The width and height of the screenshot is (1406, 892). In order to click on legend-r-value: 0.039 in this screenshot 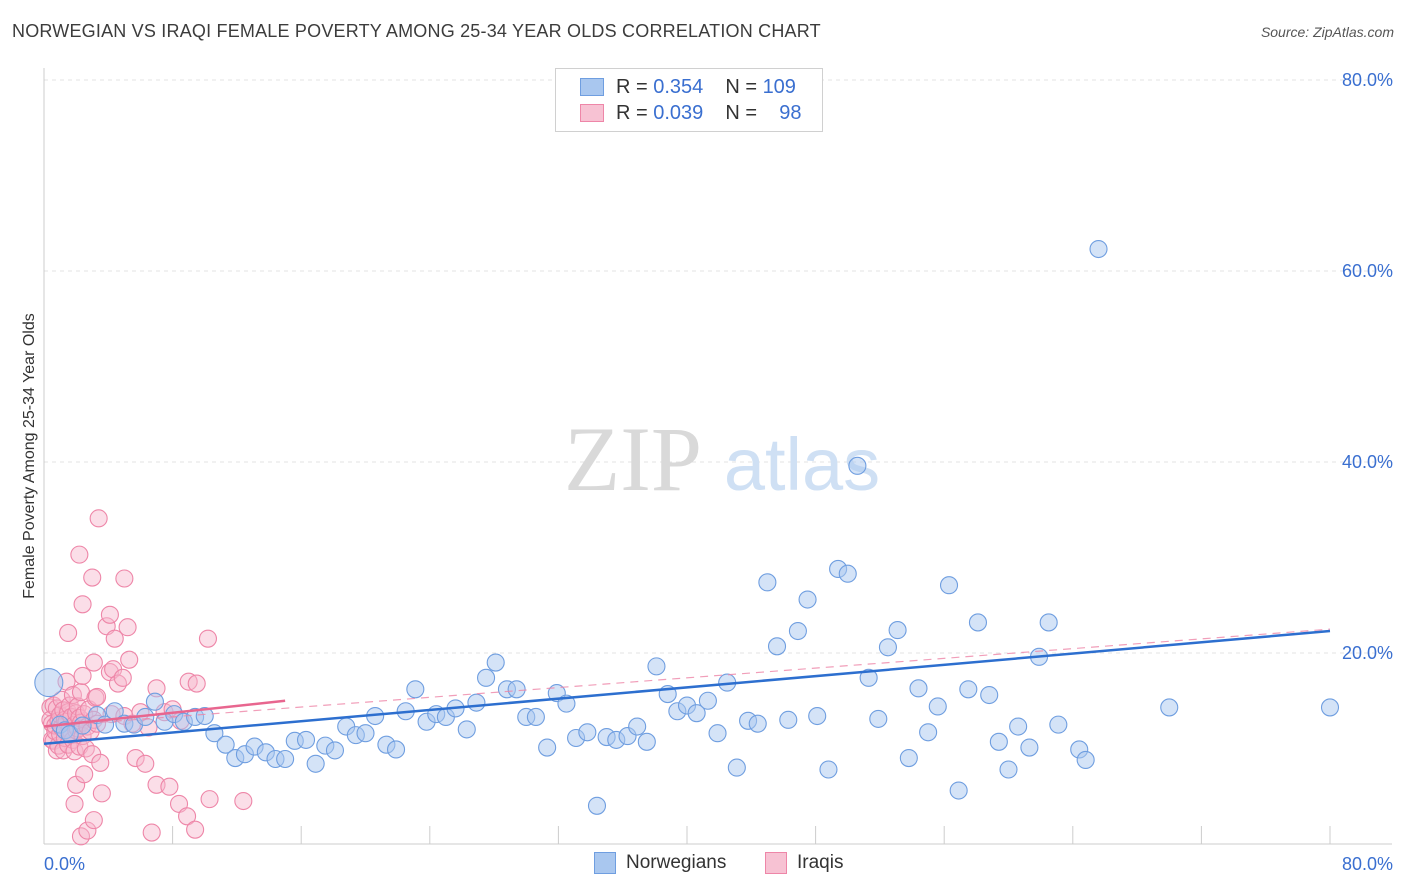, I will do `click(678, 112)`.